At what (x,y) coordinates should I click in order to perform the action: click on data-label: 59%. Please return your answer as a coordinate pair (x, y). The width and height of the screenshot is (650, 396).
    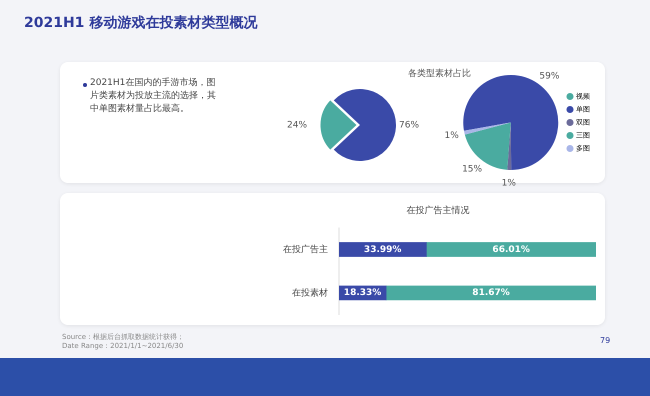
    Looking at the image, I should click on (549, 76).